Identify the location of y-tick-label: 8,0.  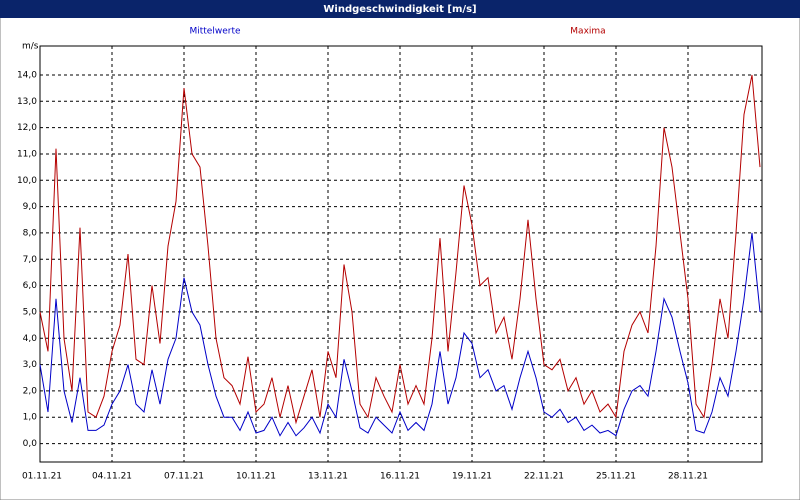
(30, 233).